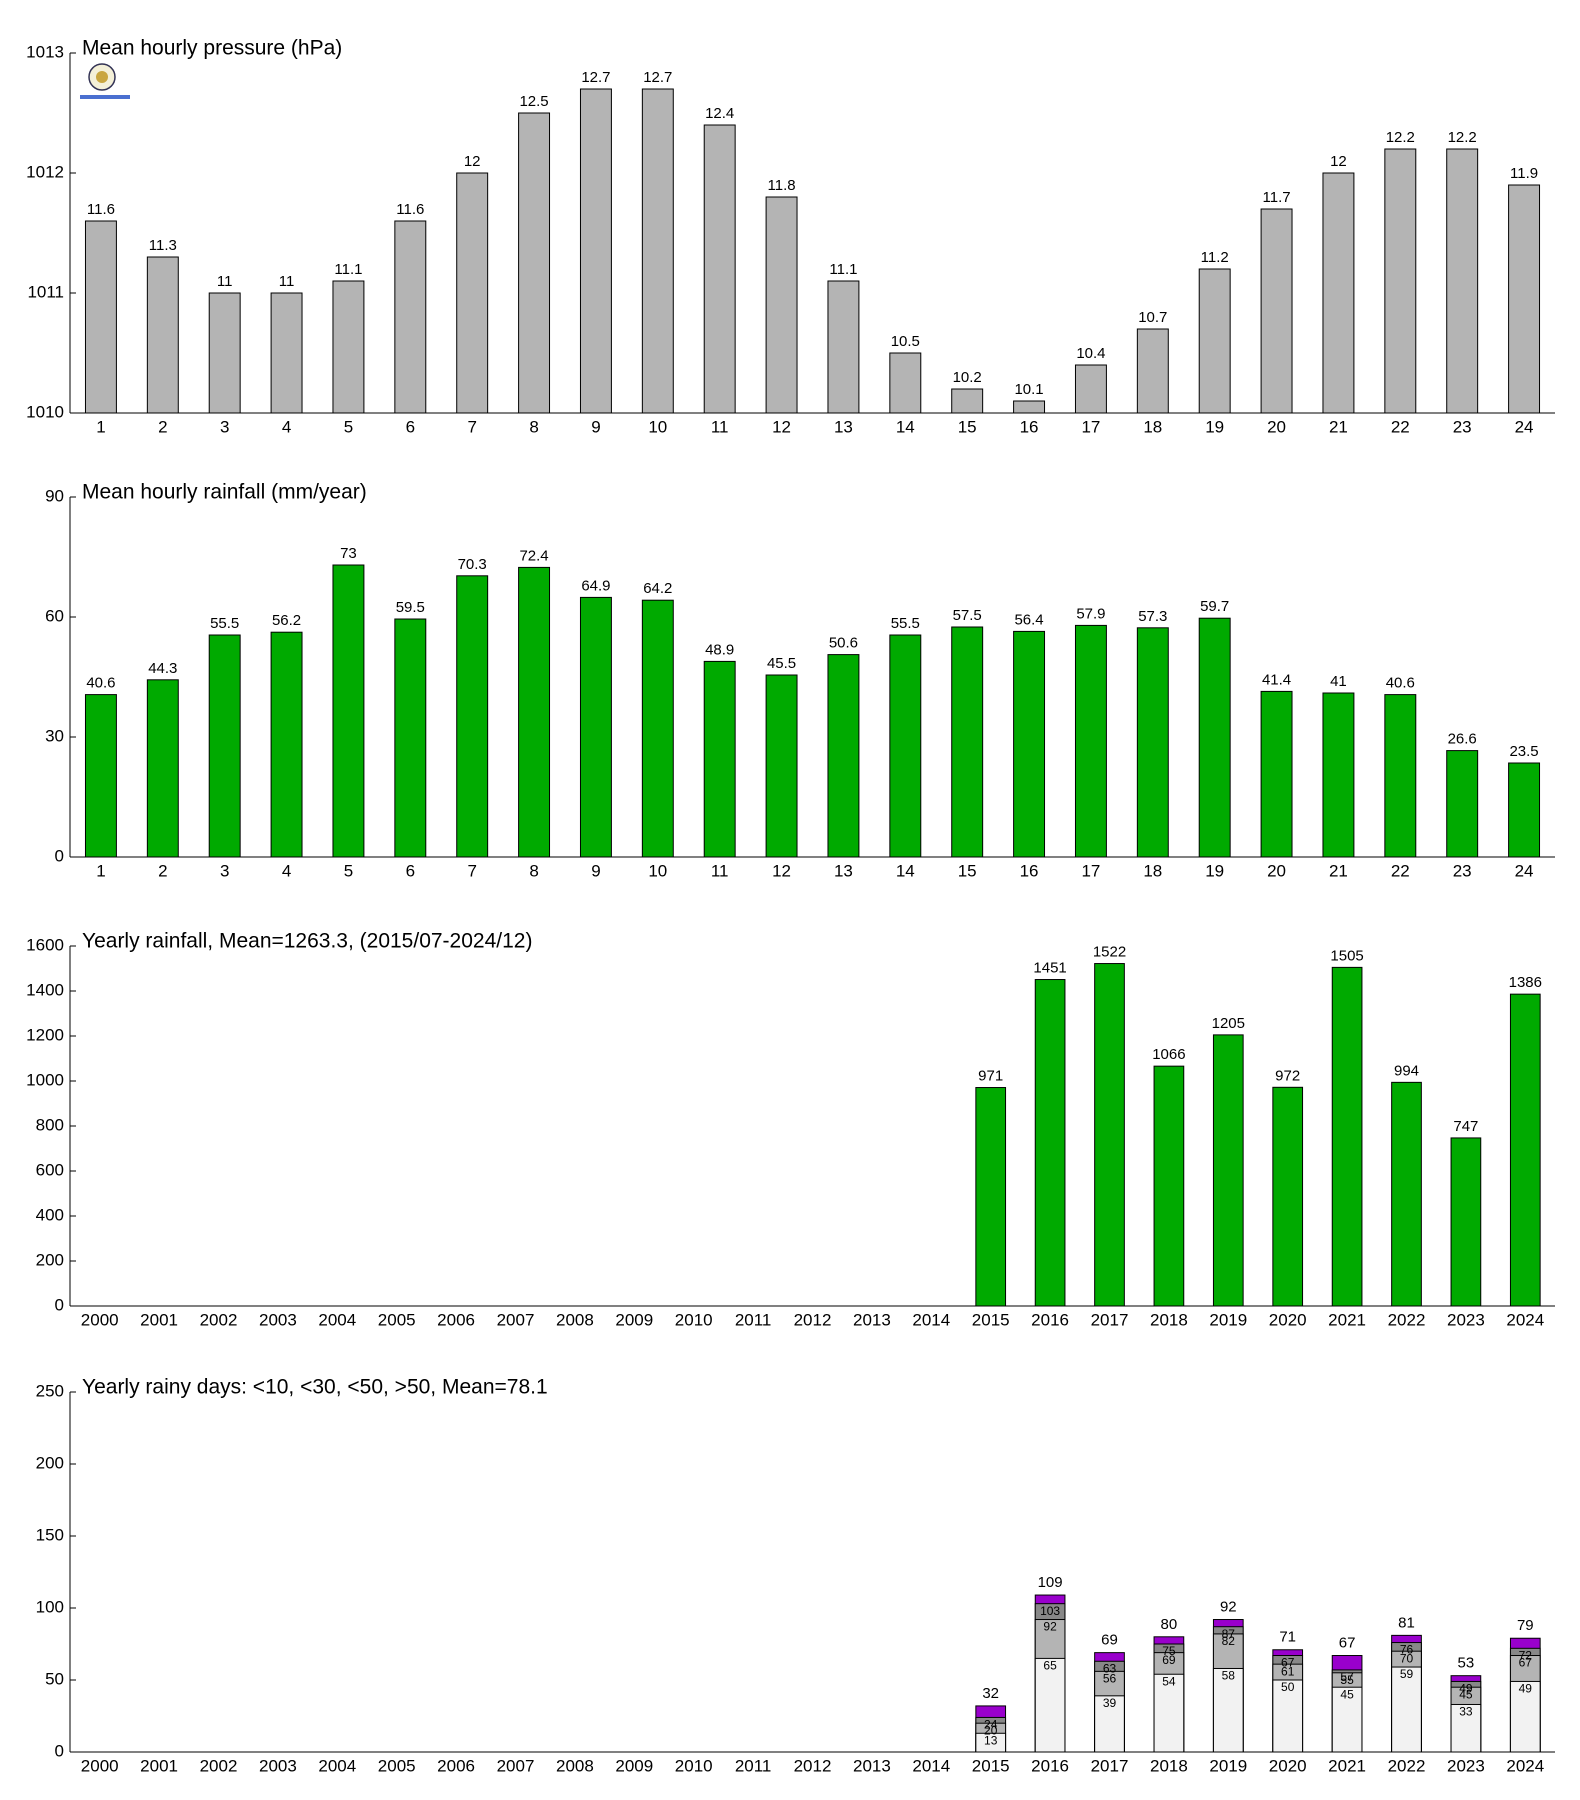 The height and width of the screenshot is (1800, 1580). I want to click on value-label: 50.6, so click(843, 643).